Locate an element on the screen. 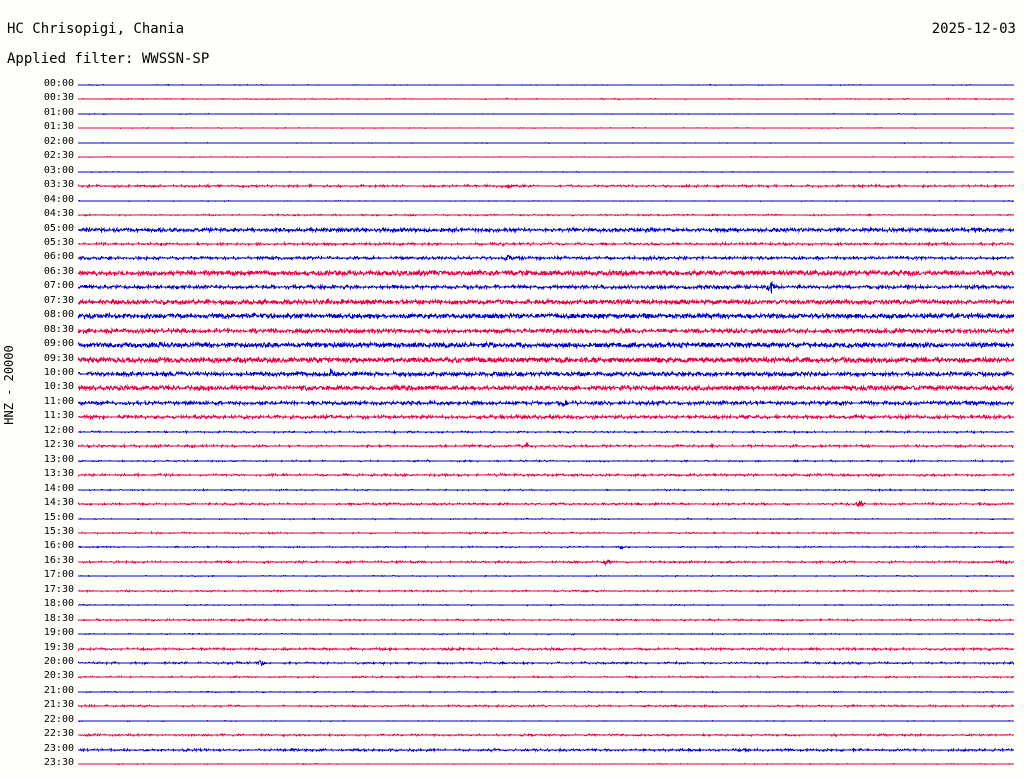  time-axis-label: 07:00 is located at coordinates (58, 286).